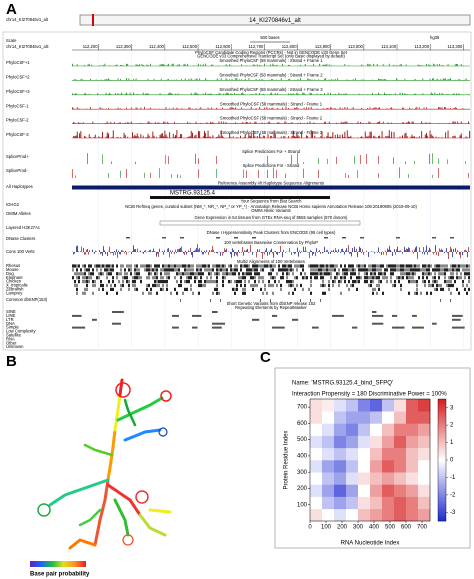 The height and width of the screenshot is (579, 474). What do you see at coordinates (435, 37) in the screenshot?
I see `assembly: hg38` at bounding box center [435, 37].